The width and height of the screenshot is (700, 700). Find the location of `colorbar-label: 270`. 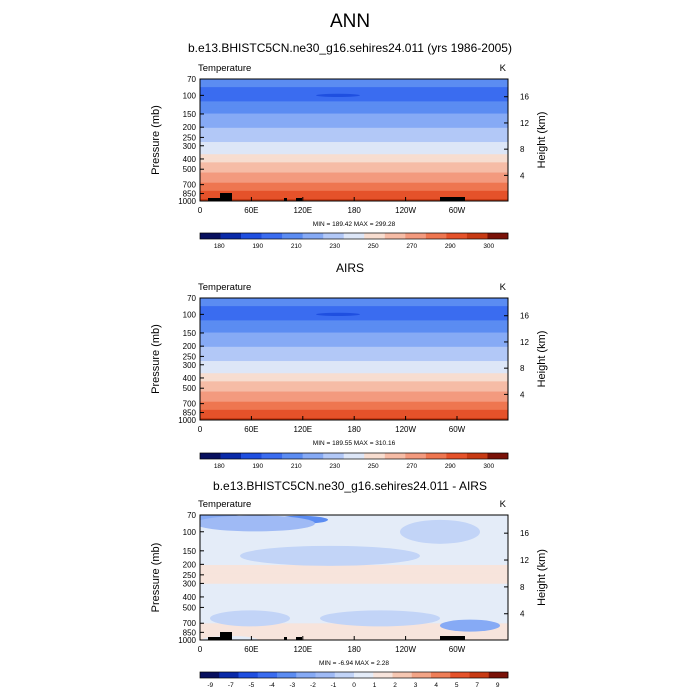

colorbar-label: 270 is located at coordinates (411, 466).